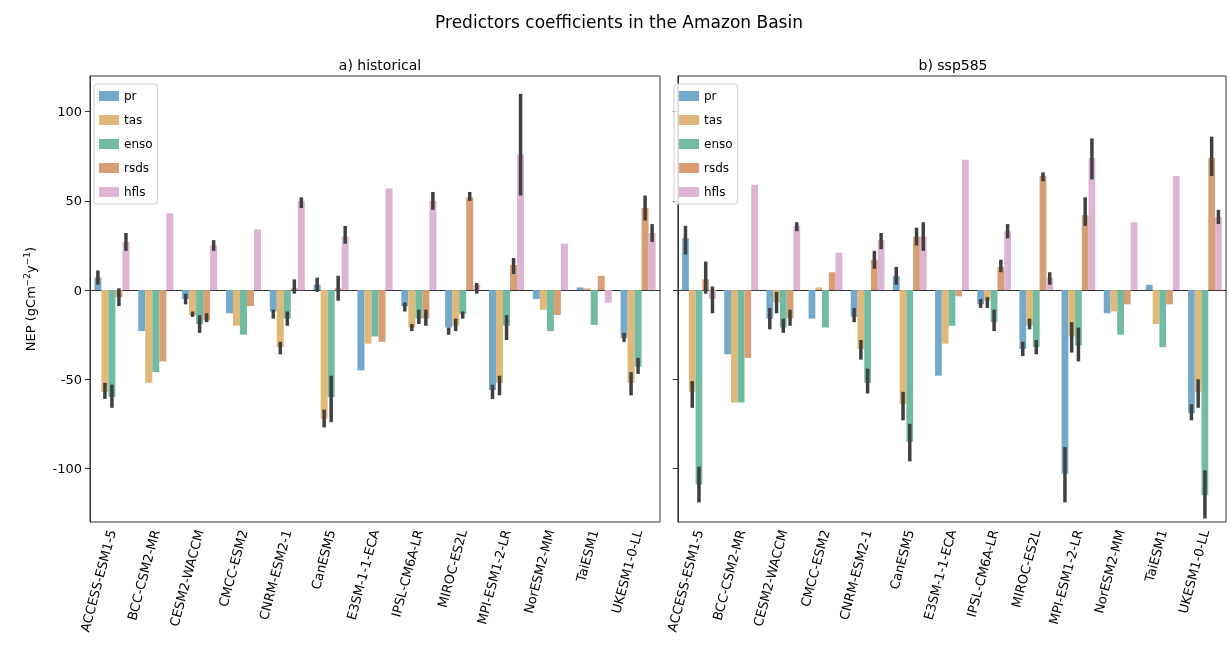 This screenshot has height=650, width=1229. I want to click on chart-subtitle: b) ssp585, so click(953, 65).